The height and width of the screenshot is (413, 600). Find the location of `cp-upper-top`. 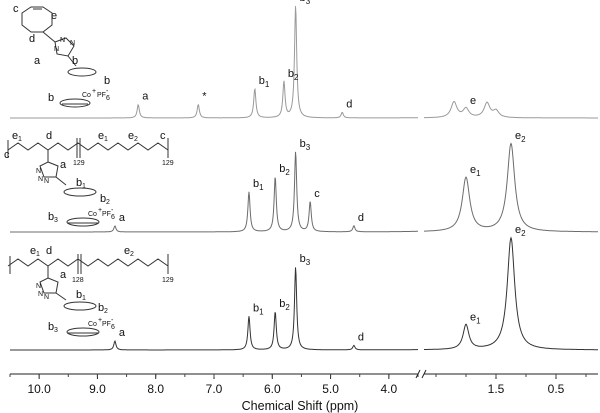

cp-upper-top is located at coordinates (82, 72).